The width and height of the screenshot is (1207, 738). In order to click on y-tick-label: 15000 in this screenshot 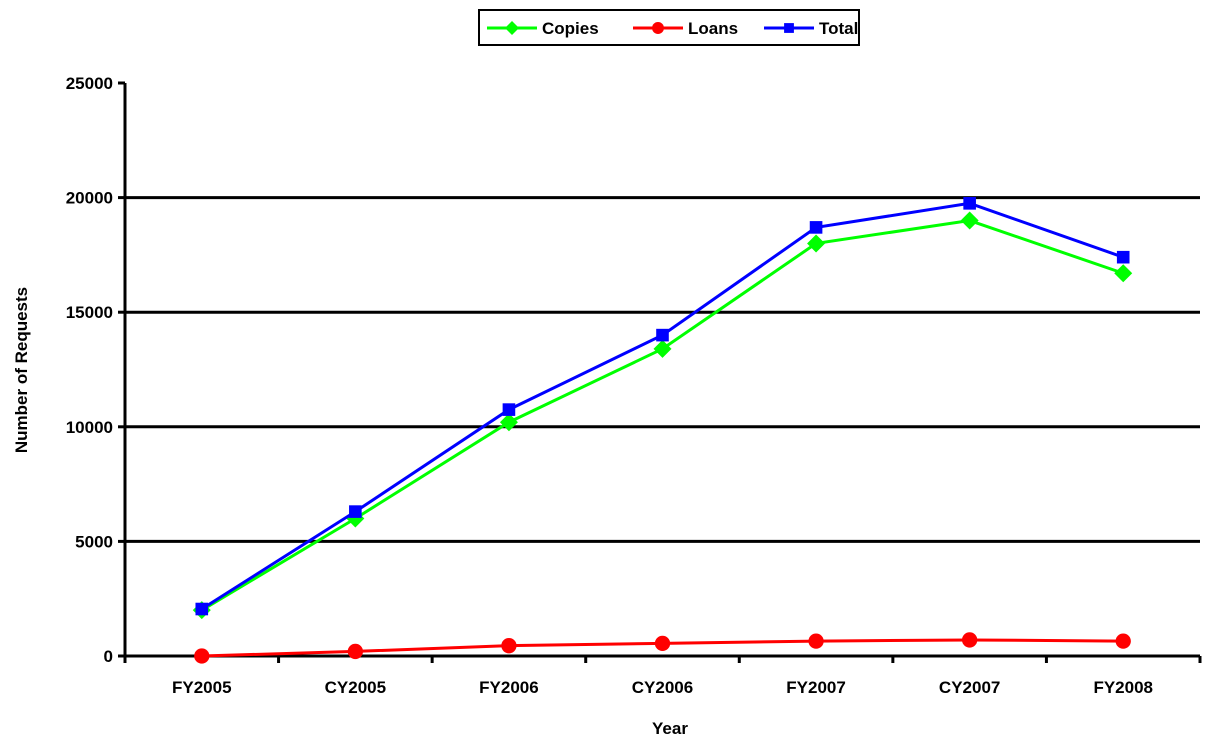, I will do `click(89, 312)`.